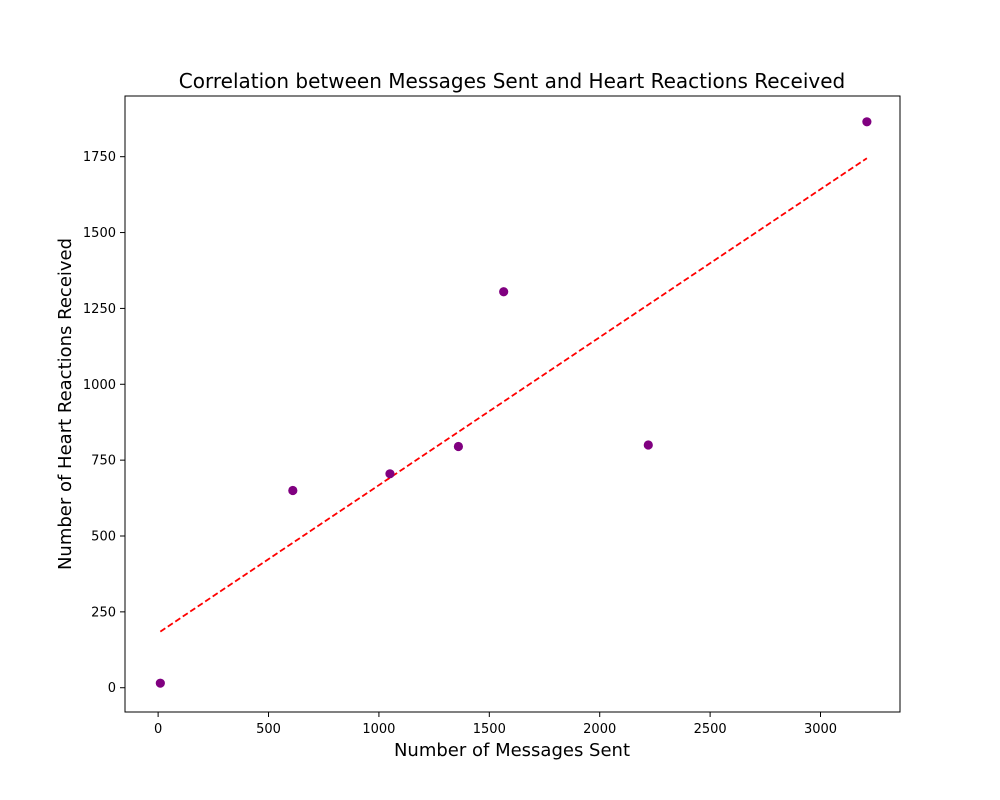 The image size is (1000, 800). Describe the element at coordinates (103, 461) in the screenshot. I see `y-tick-label: 750` at that location.